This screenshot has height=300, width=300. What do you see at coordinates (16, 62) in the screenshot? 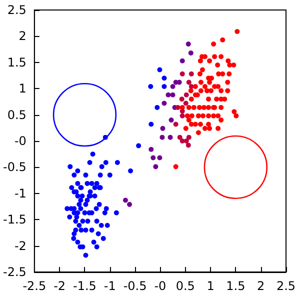
I see `y-tick-label: 1.5` at bounding box center [16, 62].